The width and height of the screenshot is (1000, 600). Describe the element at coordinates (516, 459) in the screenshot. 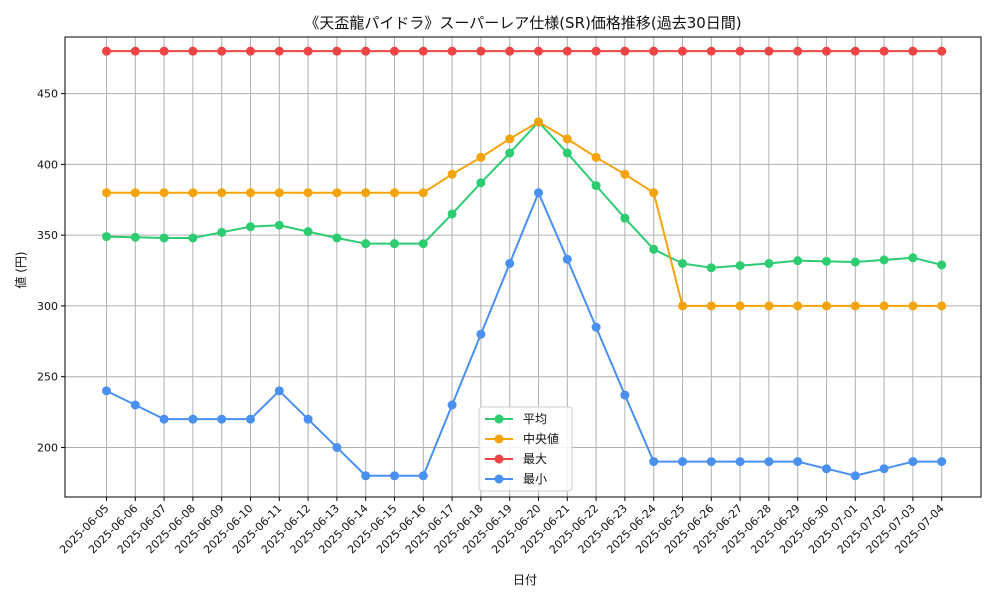

I see `legend-item: 最大` at that location.